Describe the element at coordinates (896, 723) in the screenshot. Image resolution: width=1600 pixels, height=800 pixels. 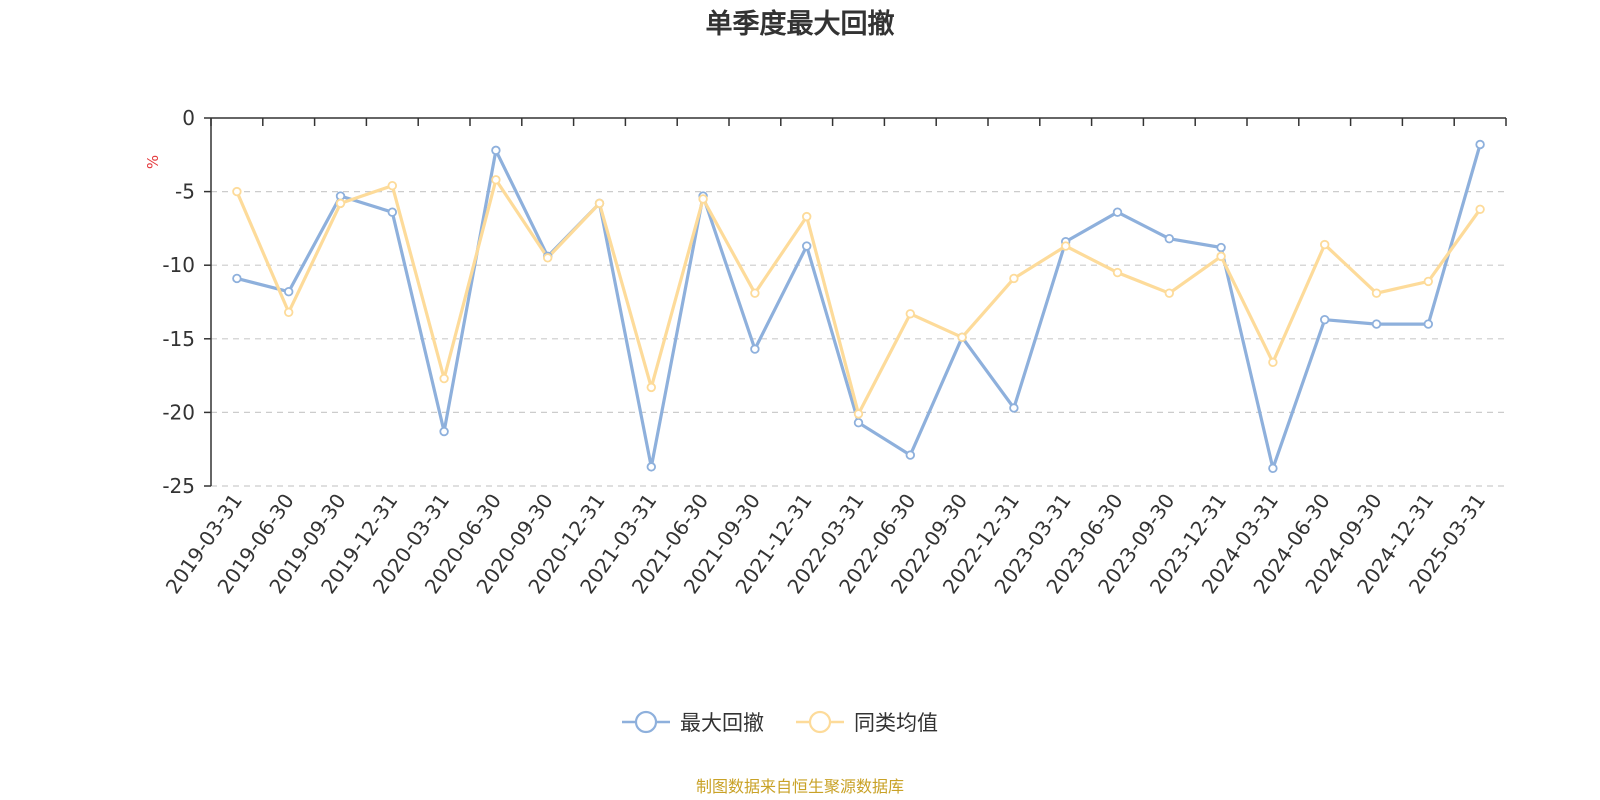
I see `legend-label-1: 同类均值` at that location.